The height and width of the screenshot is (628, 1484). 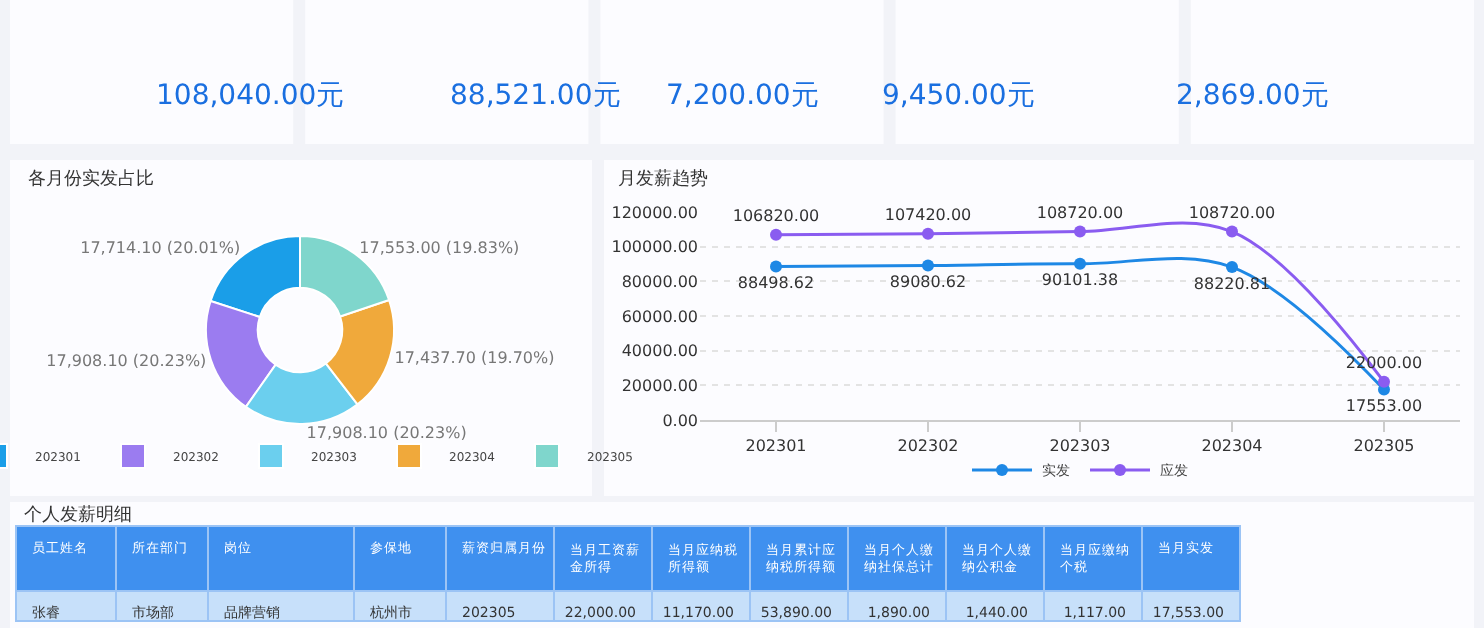 What do you see at coordinates (1384, 446) in the screenshot?
I see `x-tick-label: 202305` at bounding box center [1384, 446].